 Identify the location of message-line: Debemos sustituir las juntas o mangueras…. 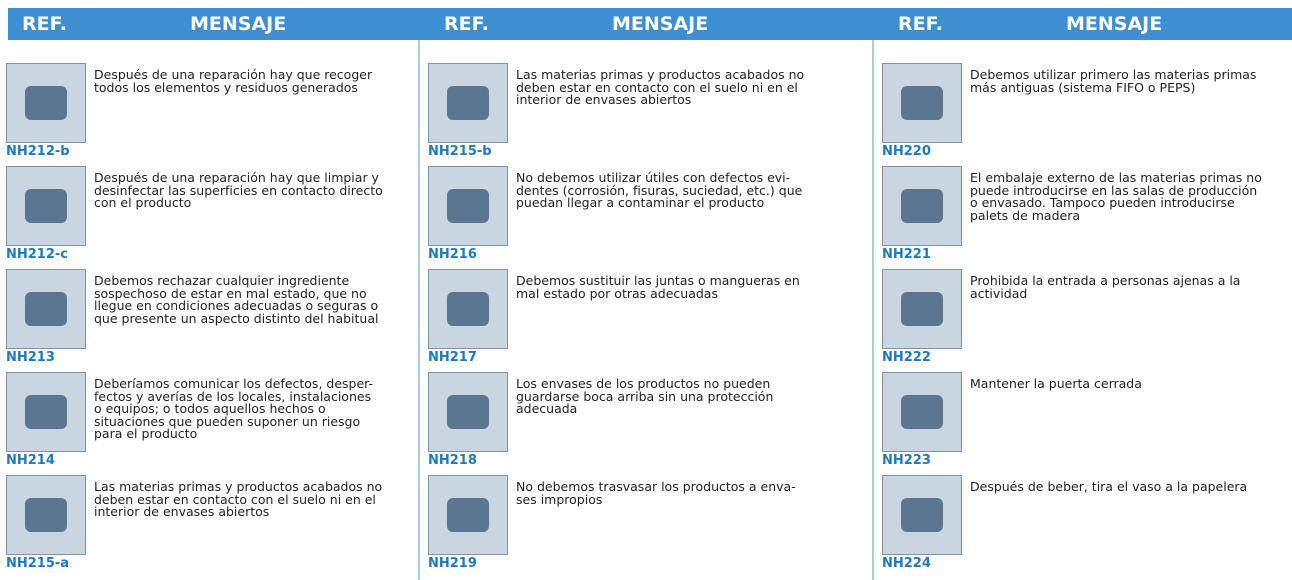
(658, 280).